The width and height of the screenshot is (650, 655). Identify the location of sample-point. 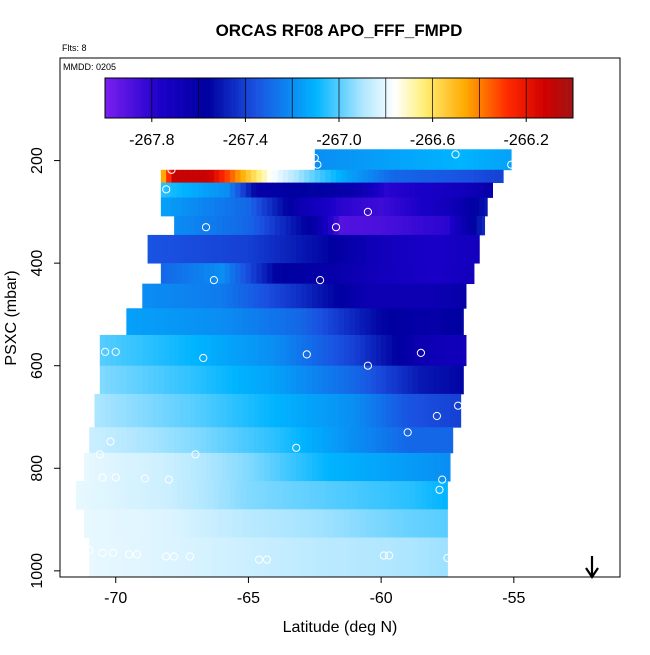
(206, 227).